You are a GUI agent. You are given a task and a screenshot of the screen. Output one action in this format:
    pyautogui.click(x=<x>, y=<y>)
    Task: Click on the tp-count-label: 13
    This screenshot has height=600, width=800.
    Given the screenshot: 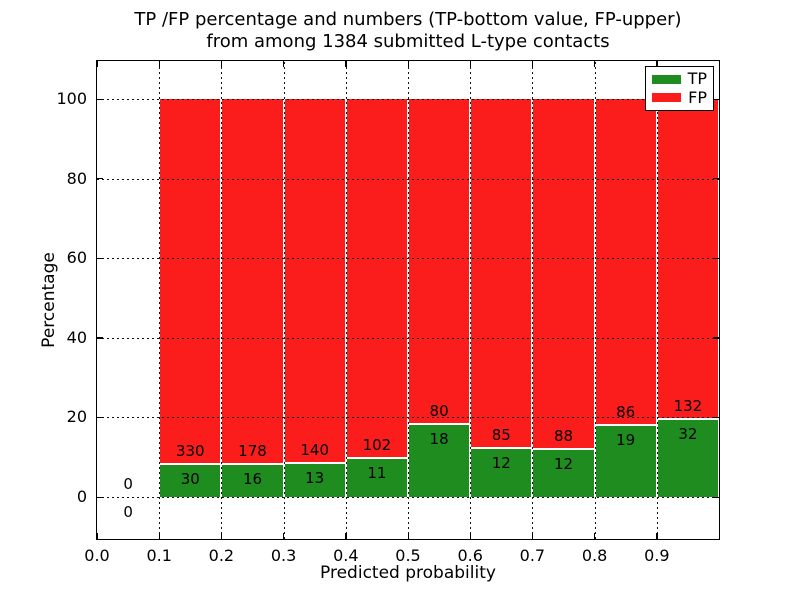 What is the action you would take?
    pyautogui.click(x=315, y=478)
    